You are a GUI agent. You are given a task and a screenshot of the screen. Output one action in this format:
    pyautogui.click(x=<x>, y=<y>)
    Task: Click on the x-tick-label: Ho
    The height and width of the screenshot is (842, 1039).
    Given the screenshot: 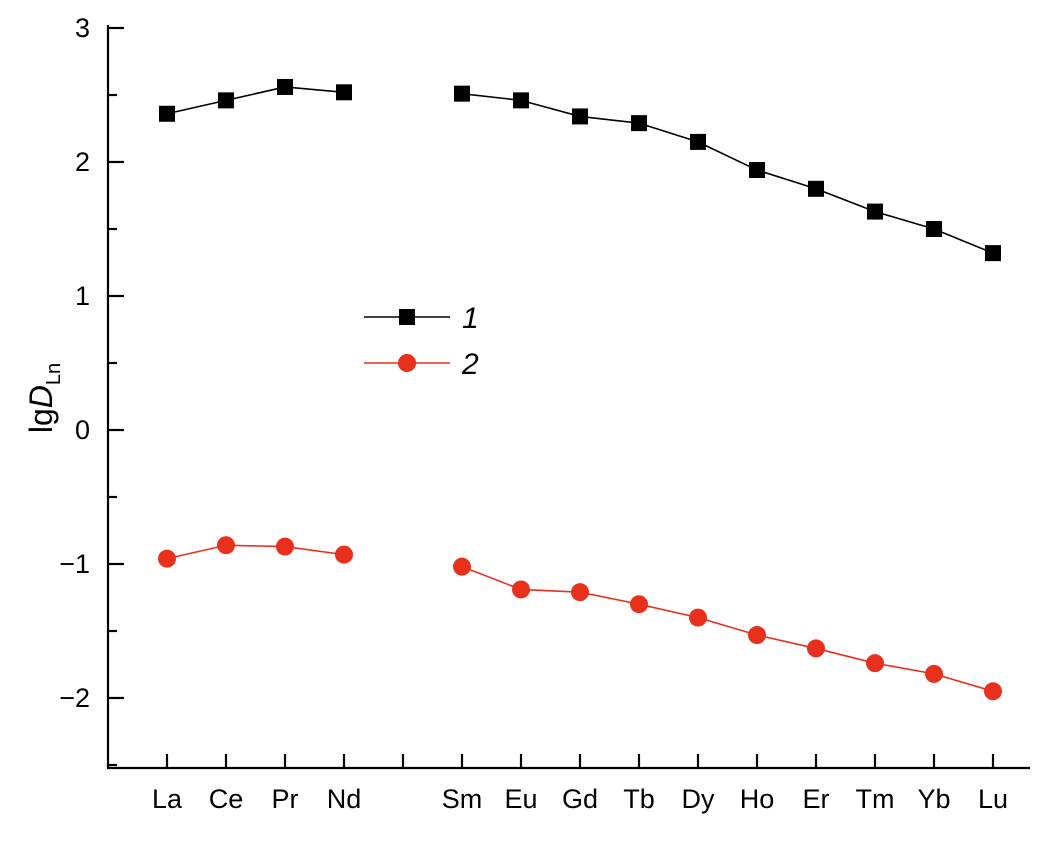 What is the action you would take?
    pyautogui.click(x=757, y=799)
    